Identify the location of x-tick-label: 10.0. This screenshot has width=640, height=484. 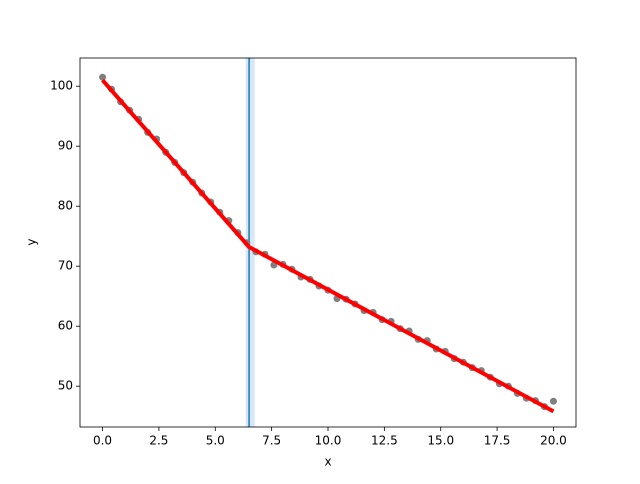
(328, 441).